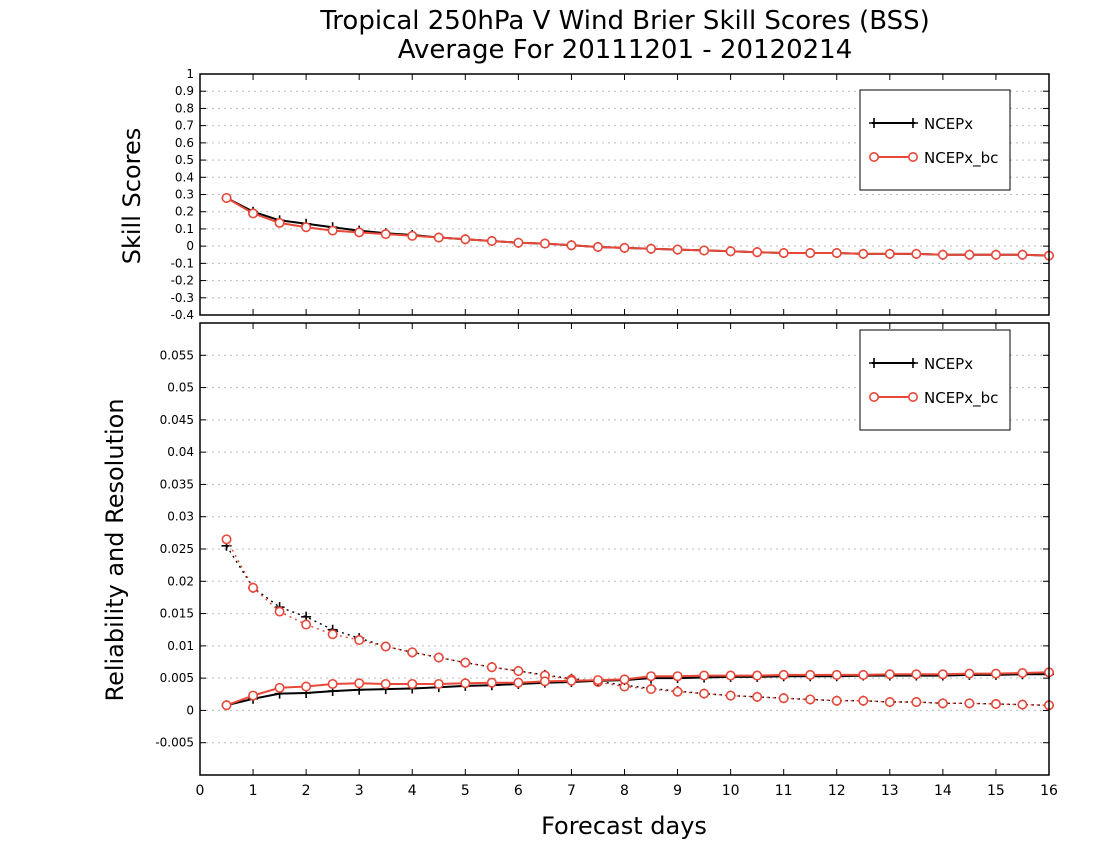  What do you see at coordinates (180, 388) in the screenshot?
I see `bottom-y-tick-label: 0.05` at bounding box center [180, 388].